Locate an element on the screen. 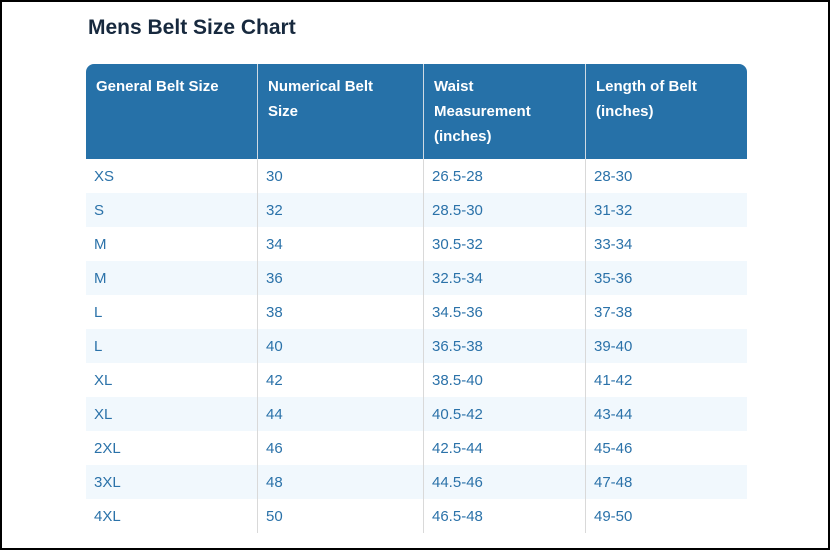 This screenshot has width=830, height=550. cell-waist-measurement: 34.5-36 is located at coordinates (504, 312).